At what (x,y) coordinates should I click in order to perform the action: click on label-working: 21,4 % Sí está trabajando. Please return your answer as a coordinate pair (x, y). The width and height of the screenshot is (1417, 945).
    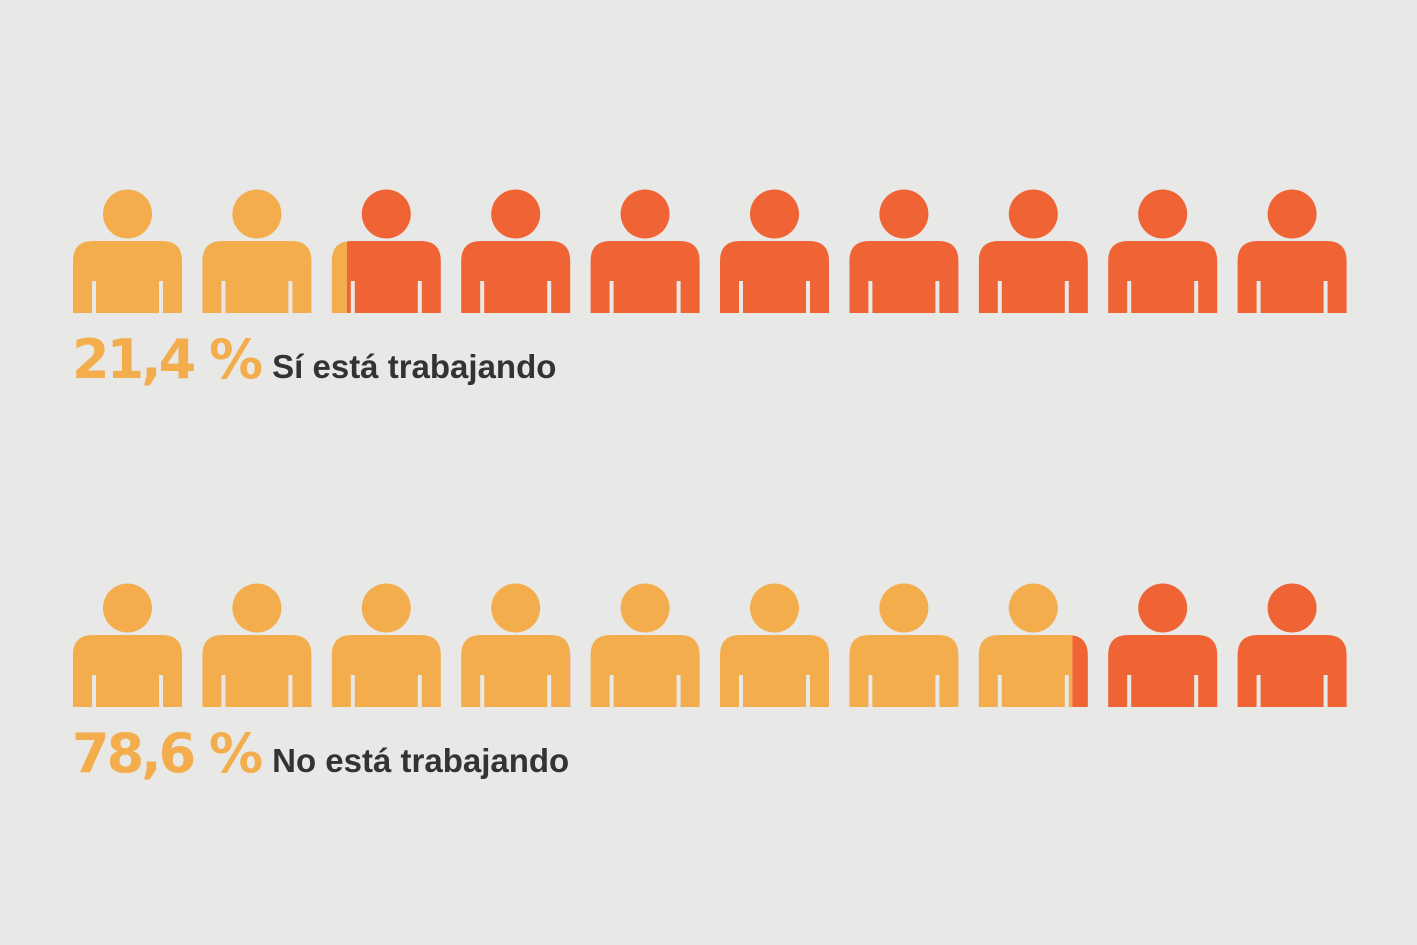
    Looking at the image, I should click on (314, 359).